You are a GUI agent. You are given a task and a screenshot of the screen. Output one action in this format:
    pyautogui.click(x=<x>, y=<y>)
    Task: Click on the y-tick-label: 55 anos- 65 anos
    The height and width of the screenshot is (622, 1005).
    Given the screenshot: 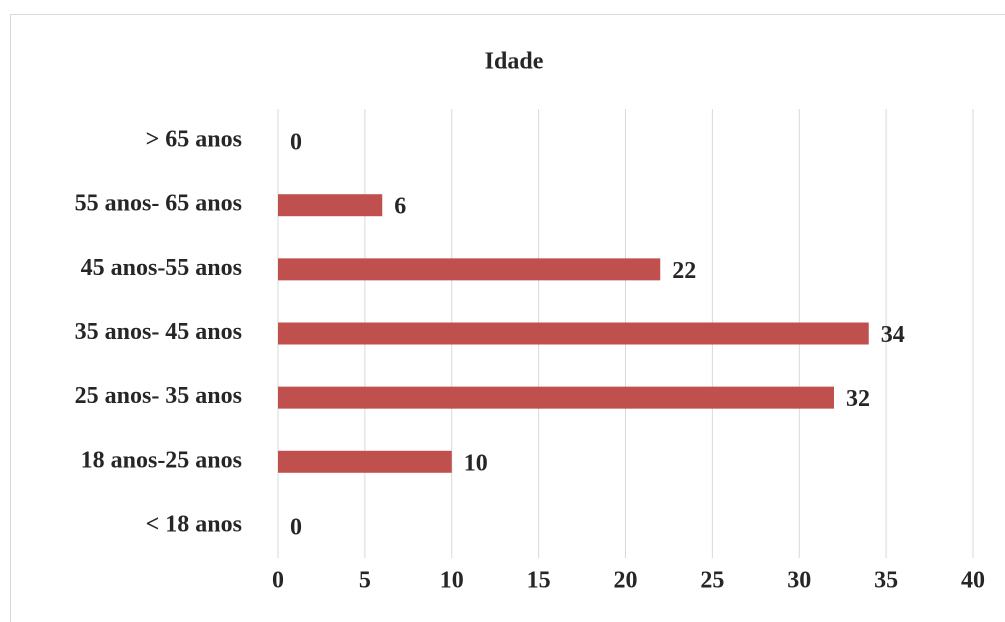 What is the action you would take?
    pyautogui.click(x=158, y=204)
    